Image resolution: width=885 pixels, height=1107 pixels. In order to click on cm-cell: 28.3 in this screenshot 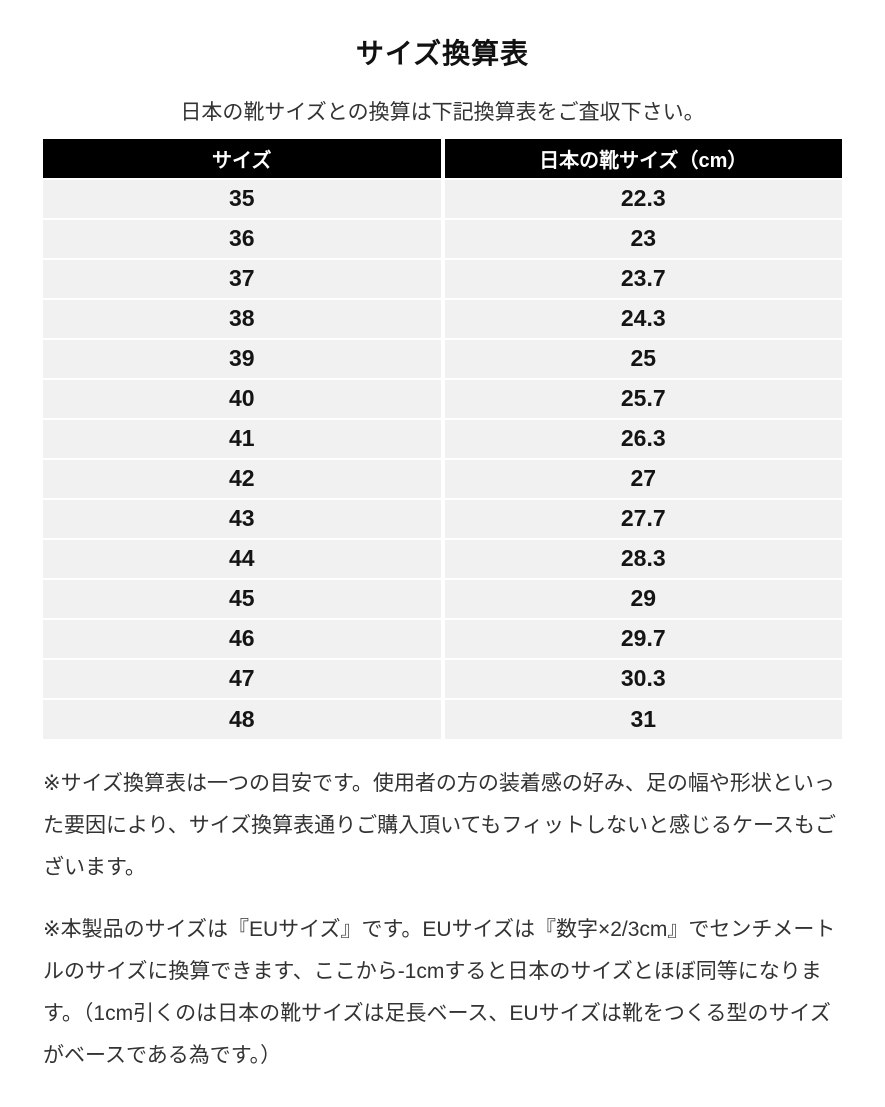, I will do `click(642, 558)`.